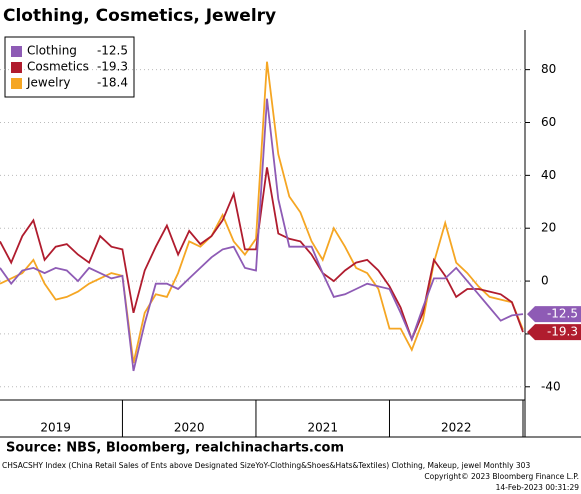  I want to click on y-tick-label: 0, so click(545, 281).